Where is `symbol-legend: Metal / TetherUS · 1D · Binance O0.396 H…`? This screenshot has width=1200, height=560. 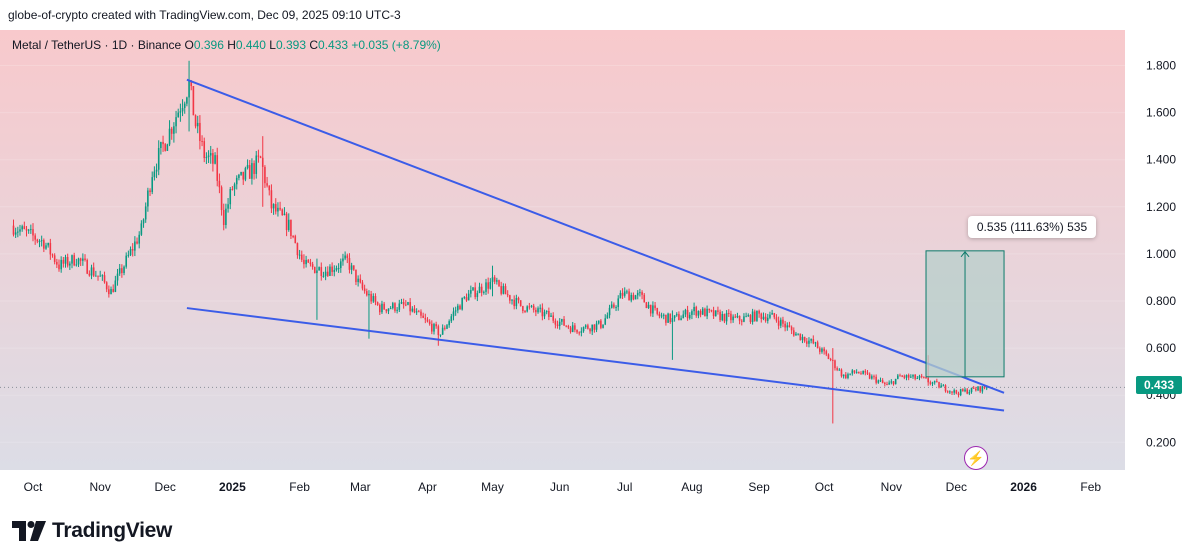
symbol-legend: Metal / TetherUS · 1D · Binance O0.396 H… is located at coordinates (226, 45).